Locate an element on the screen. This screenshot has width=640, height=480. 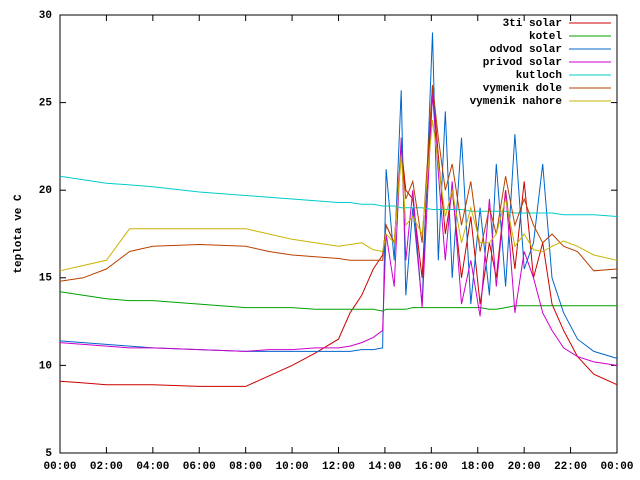
x-tick-label: 22:00 is located at coordinates (570, 467).